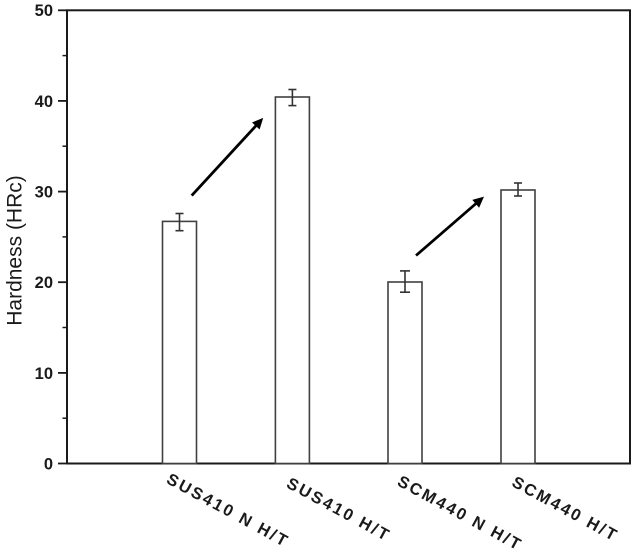 The height and width of the screenshot is (556, 636). What do you see at coordinates (44, 193) in the screenshot?
I see `svg-text: 30` at bounding box center [44, 193].